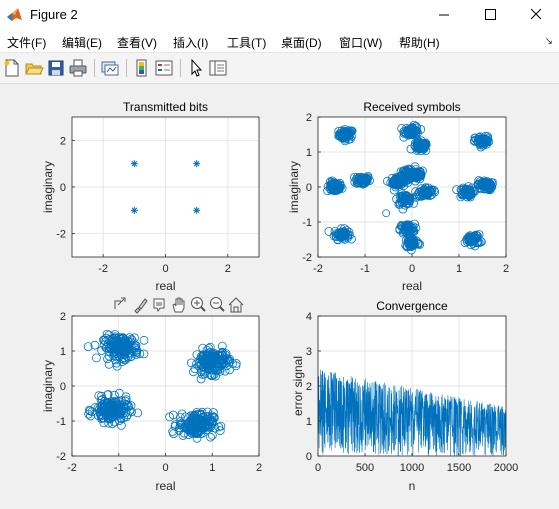 The width and height of the screenshot is (559, 509). Describe the element at coordinates (365, 468) in the screenshot. I see `x-tick-label: 500` at that location.